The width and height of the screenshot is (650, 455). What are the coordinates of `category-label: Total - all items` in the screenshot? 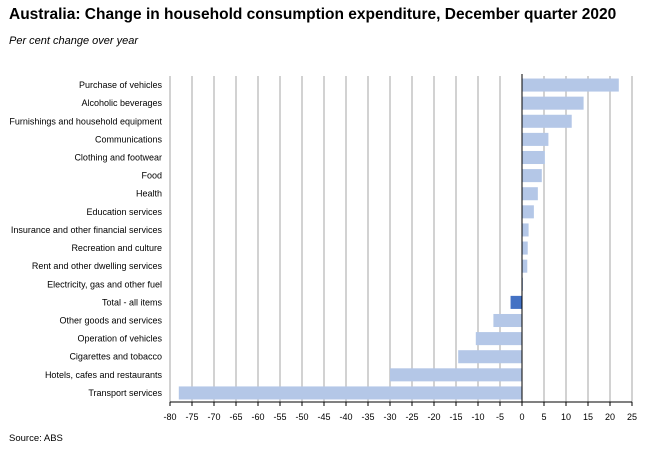 It's located at (132, 302).